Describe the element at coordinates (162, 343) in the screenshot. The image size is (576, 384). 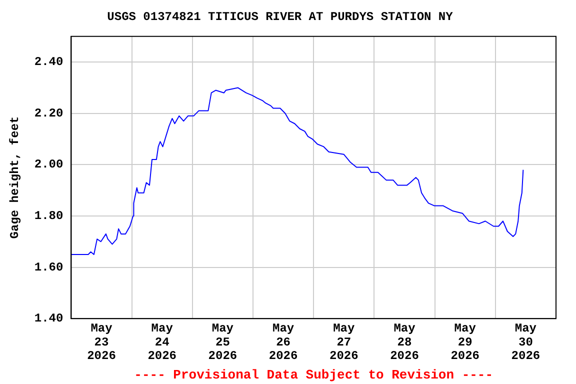
I see `x-tick-label: May 24 2026` at that location.